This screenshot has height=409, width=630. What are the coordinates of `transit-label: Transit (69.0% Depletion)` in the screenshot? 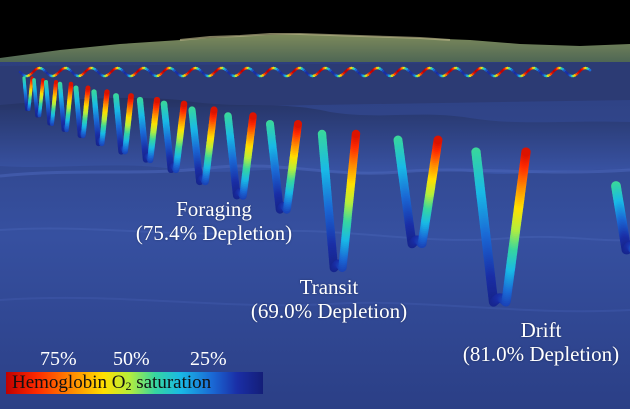 It's located at (329, 299).